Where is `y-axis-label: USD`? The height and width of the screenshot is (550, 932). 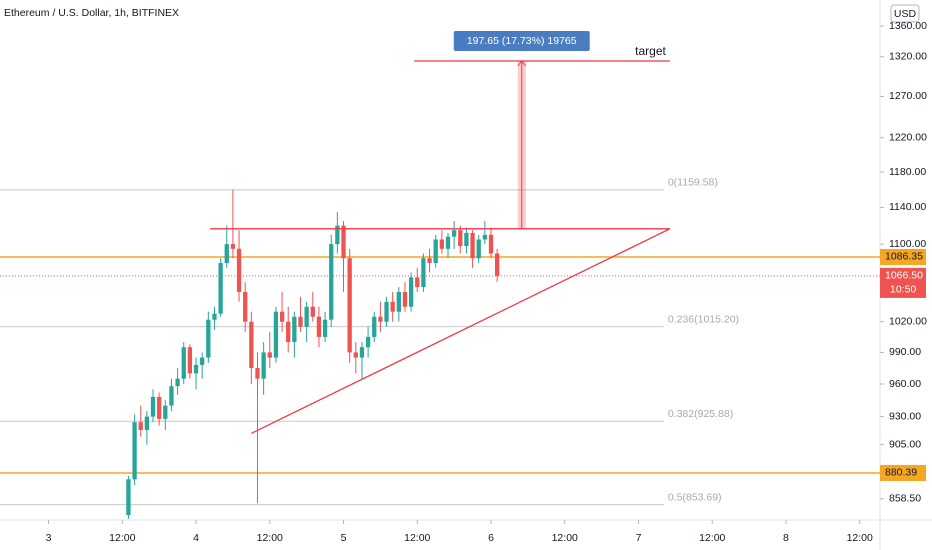
y-axis-label: USD is located at coordinates (905, 14).